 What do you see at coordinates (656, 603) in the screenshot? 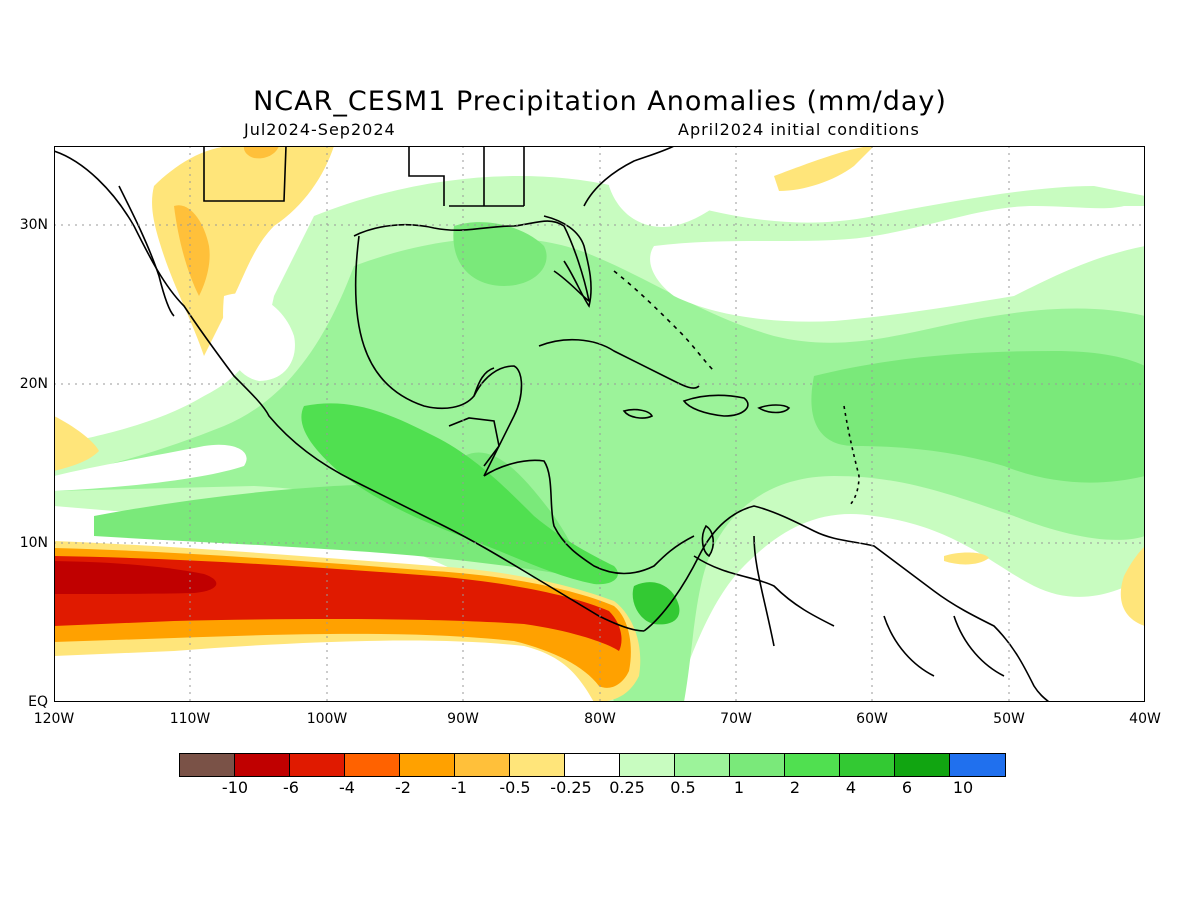
I see `wet-strong-region-colombia` at bounding box center [656, 603].